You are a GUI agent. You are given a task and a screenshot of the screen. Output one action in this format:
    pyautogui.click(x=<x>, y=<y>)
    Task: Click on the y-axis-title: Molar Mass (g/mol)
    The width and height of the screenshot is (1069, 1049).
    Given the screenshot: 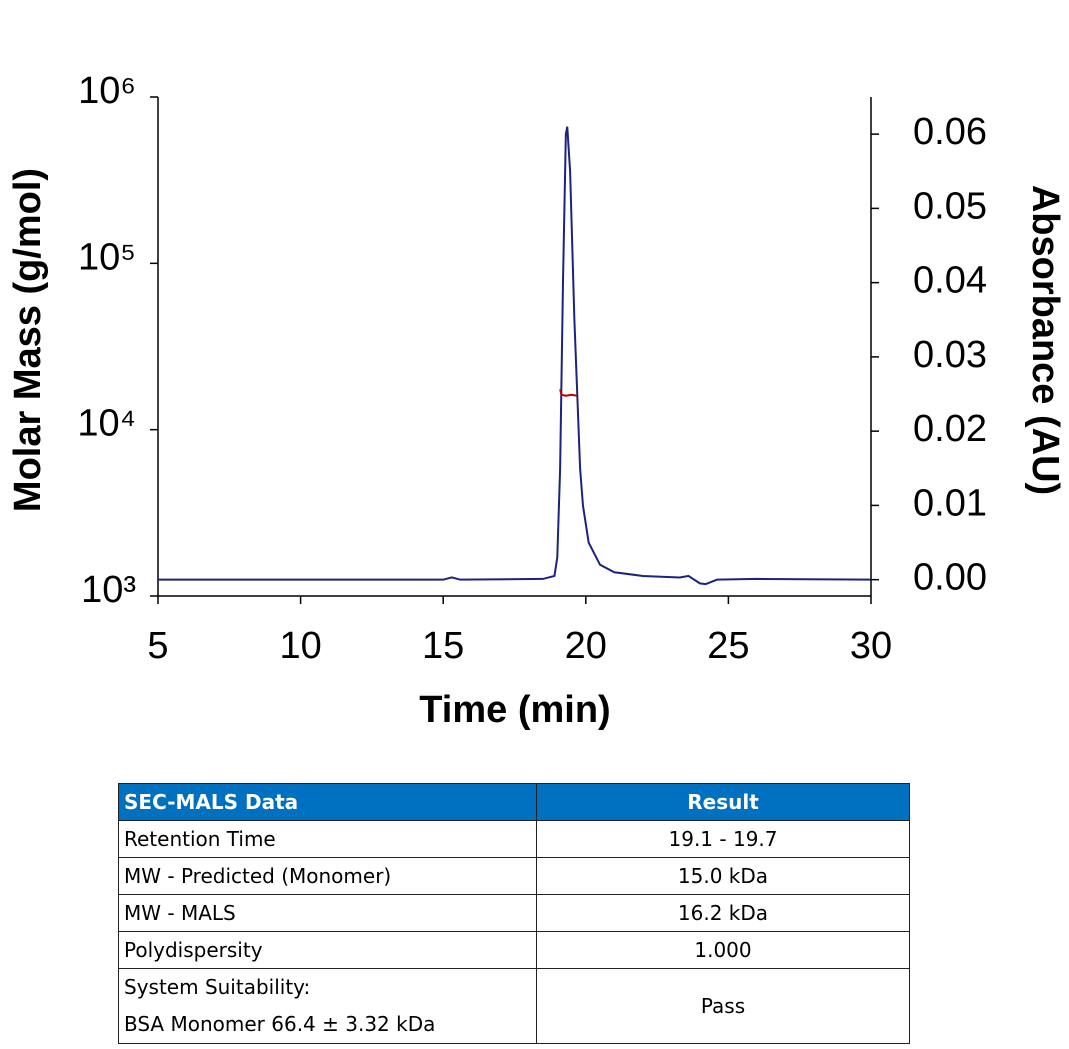 What is the action you would take?
    pyautogui.click(x=28, y=340)
    